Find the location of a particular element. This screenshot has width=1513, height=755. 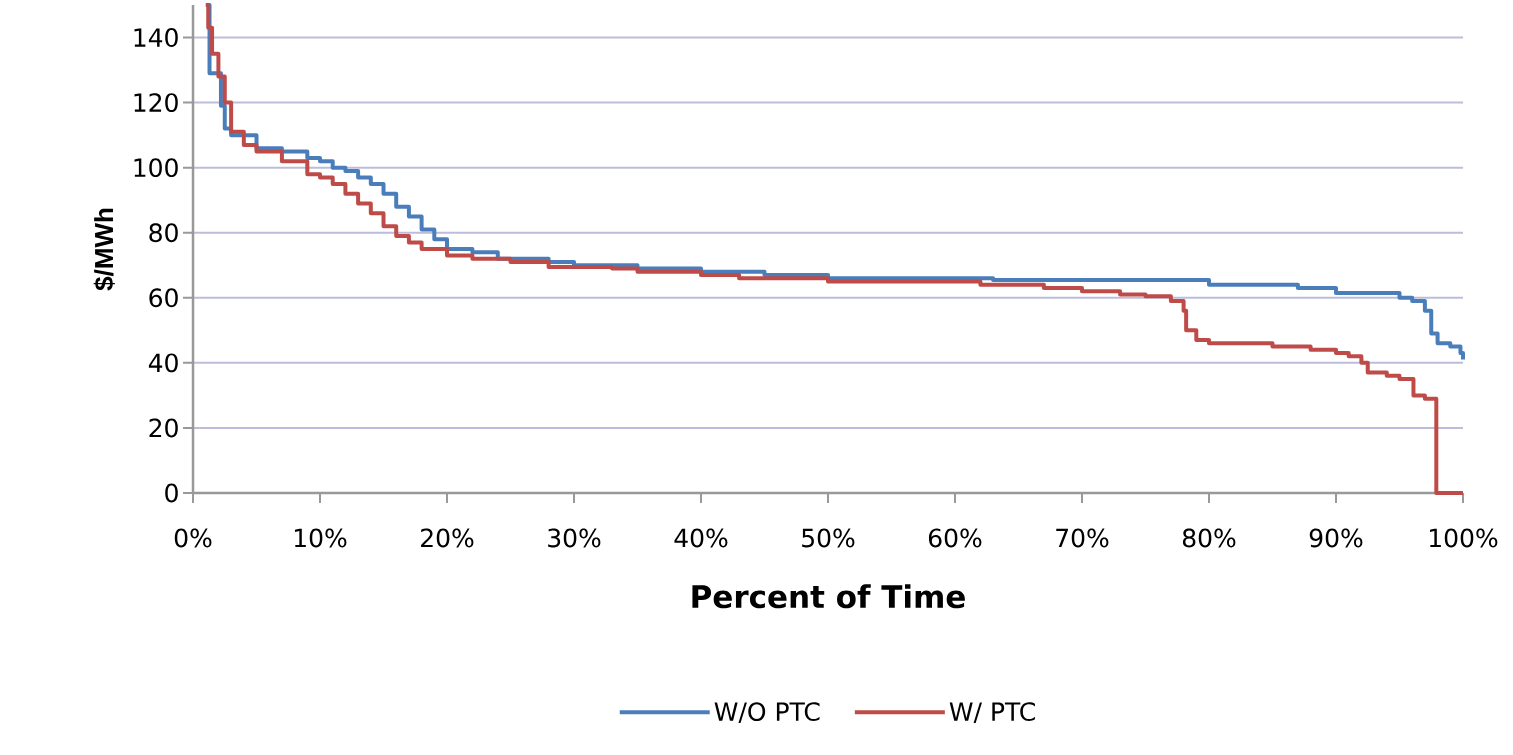

x-tick-label: 80% is located at coordinates (1209, 538).